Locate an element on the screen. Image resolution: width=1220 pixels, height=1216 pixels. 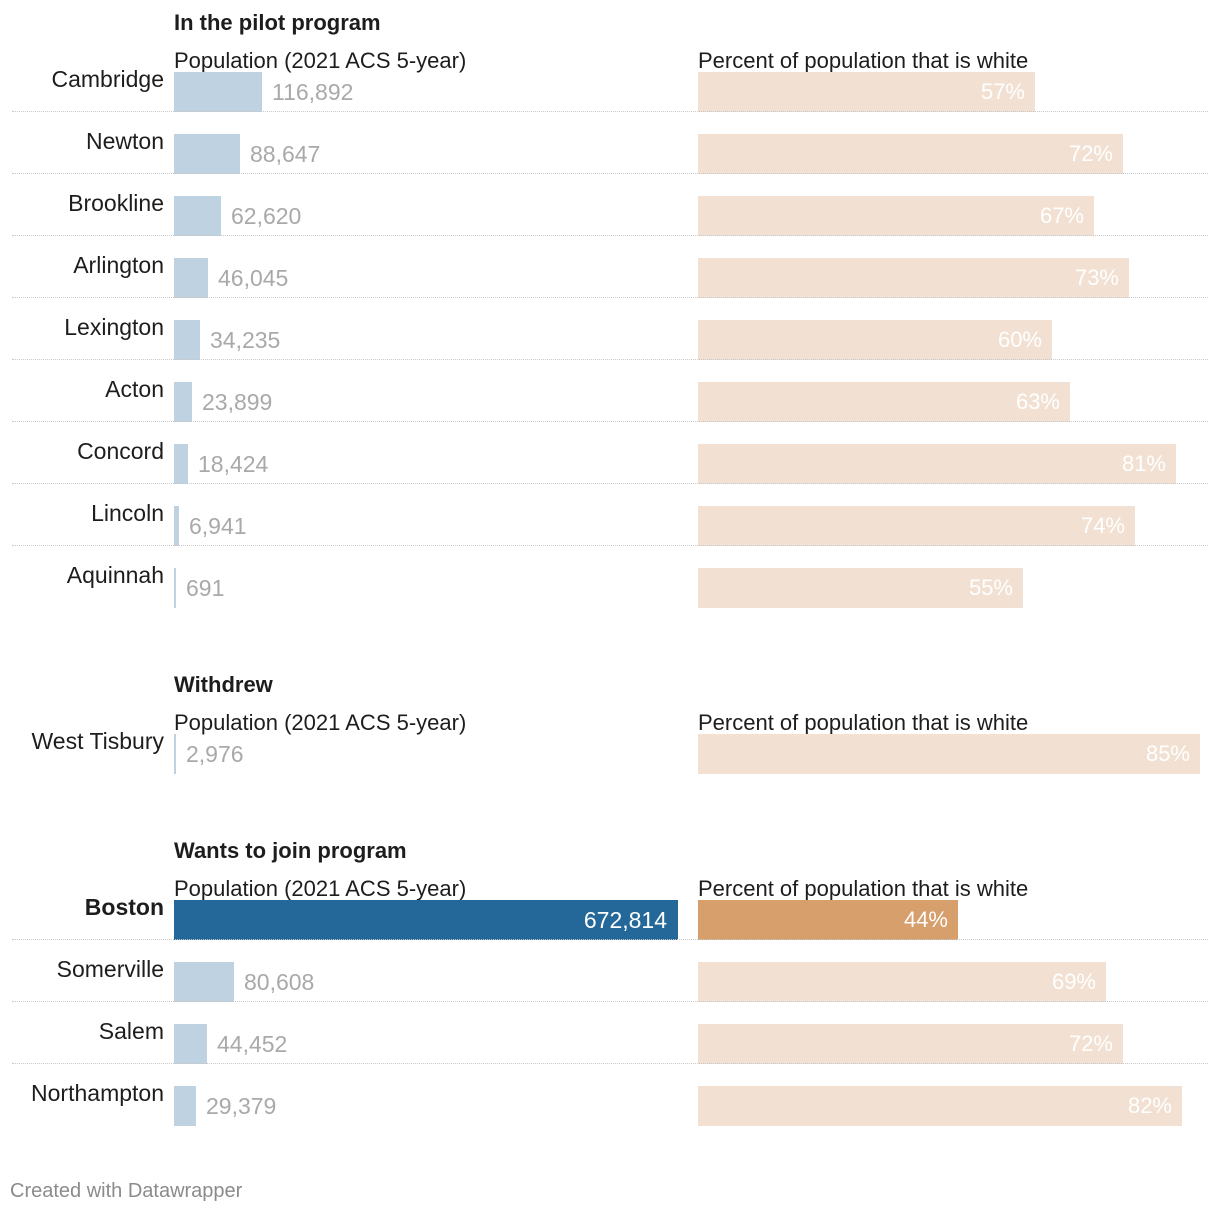
row-label: Lexington is located at coordinates (114, 327).